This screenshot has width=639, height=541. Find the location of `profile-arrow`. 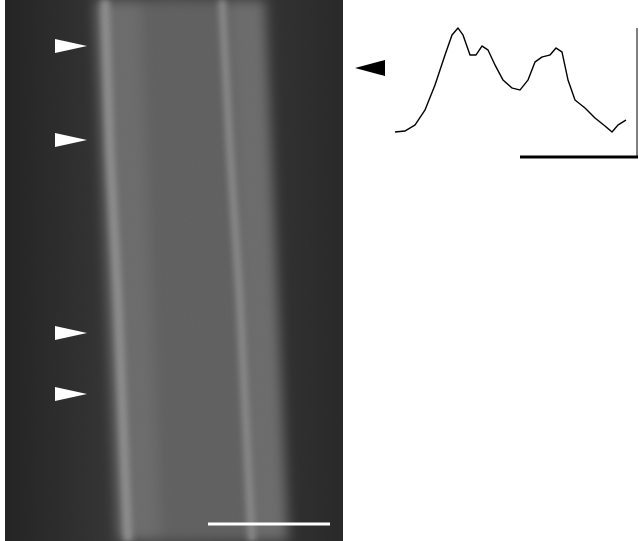

profile-arrow is located at coordinates (370, 68).